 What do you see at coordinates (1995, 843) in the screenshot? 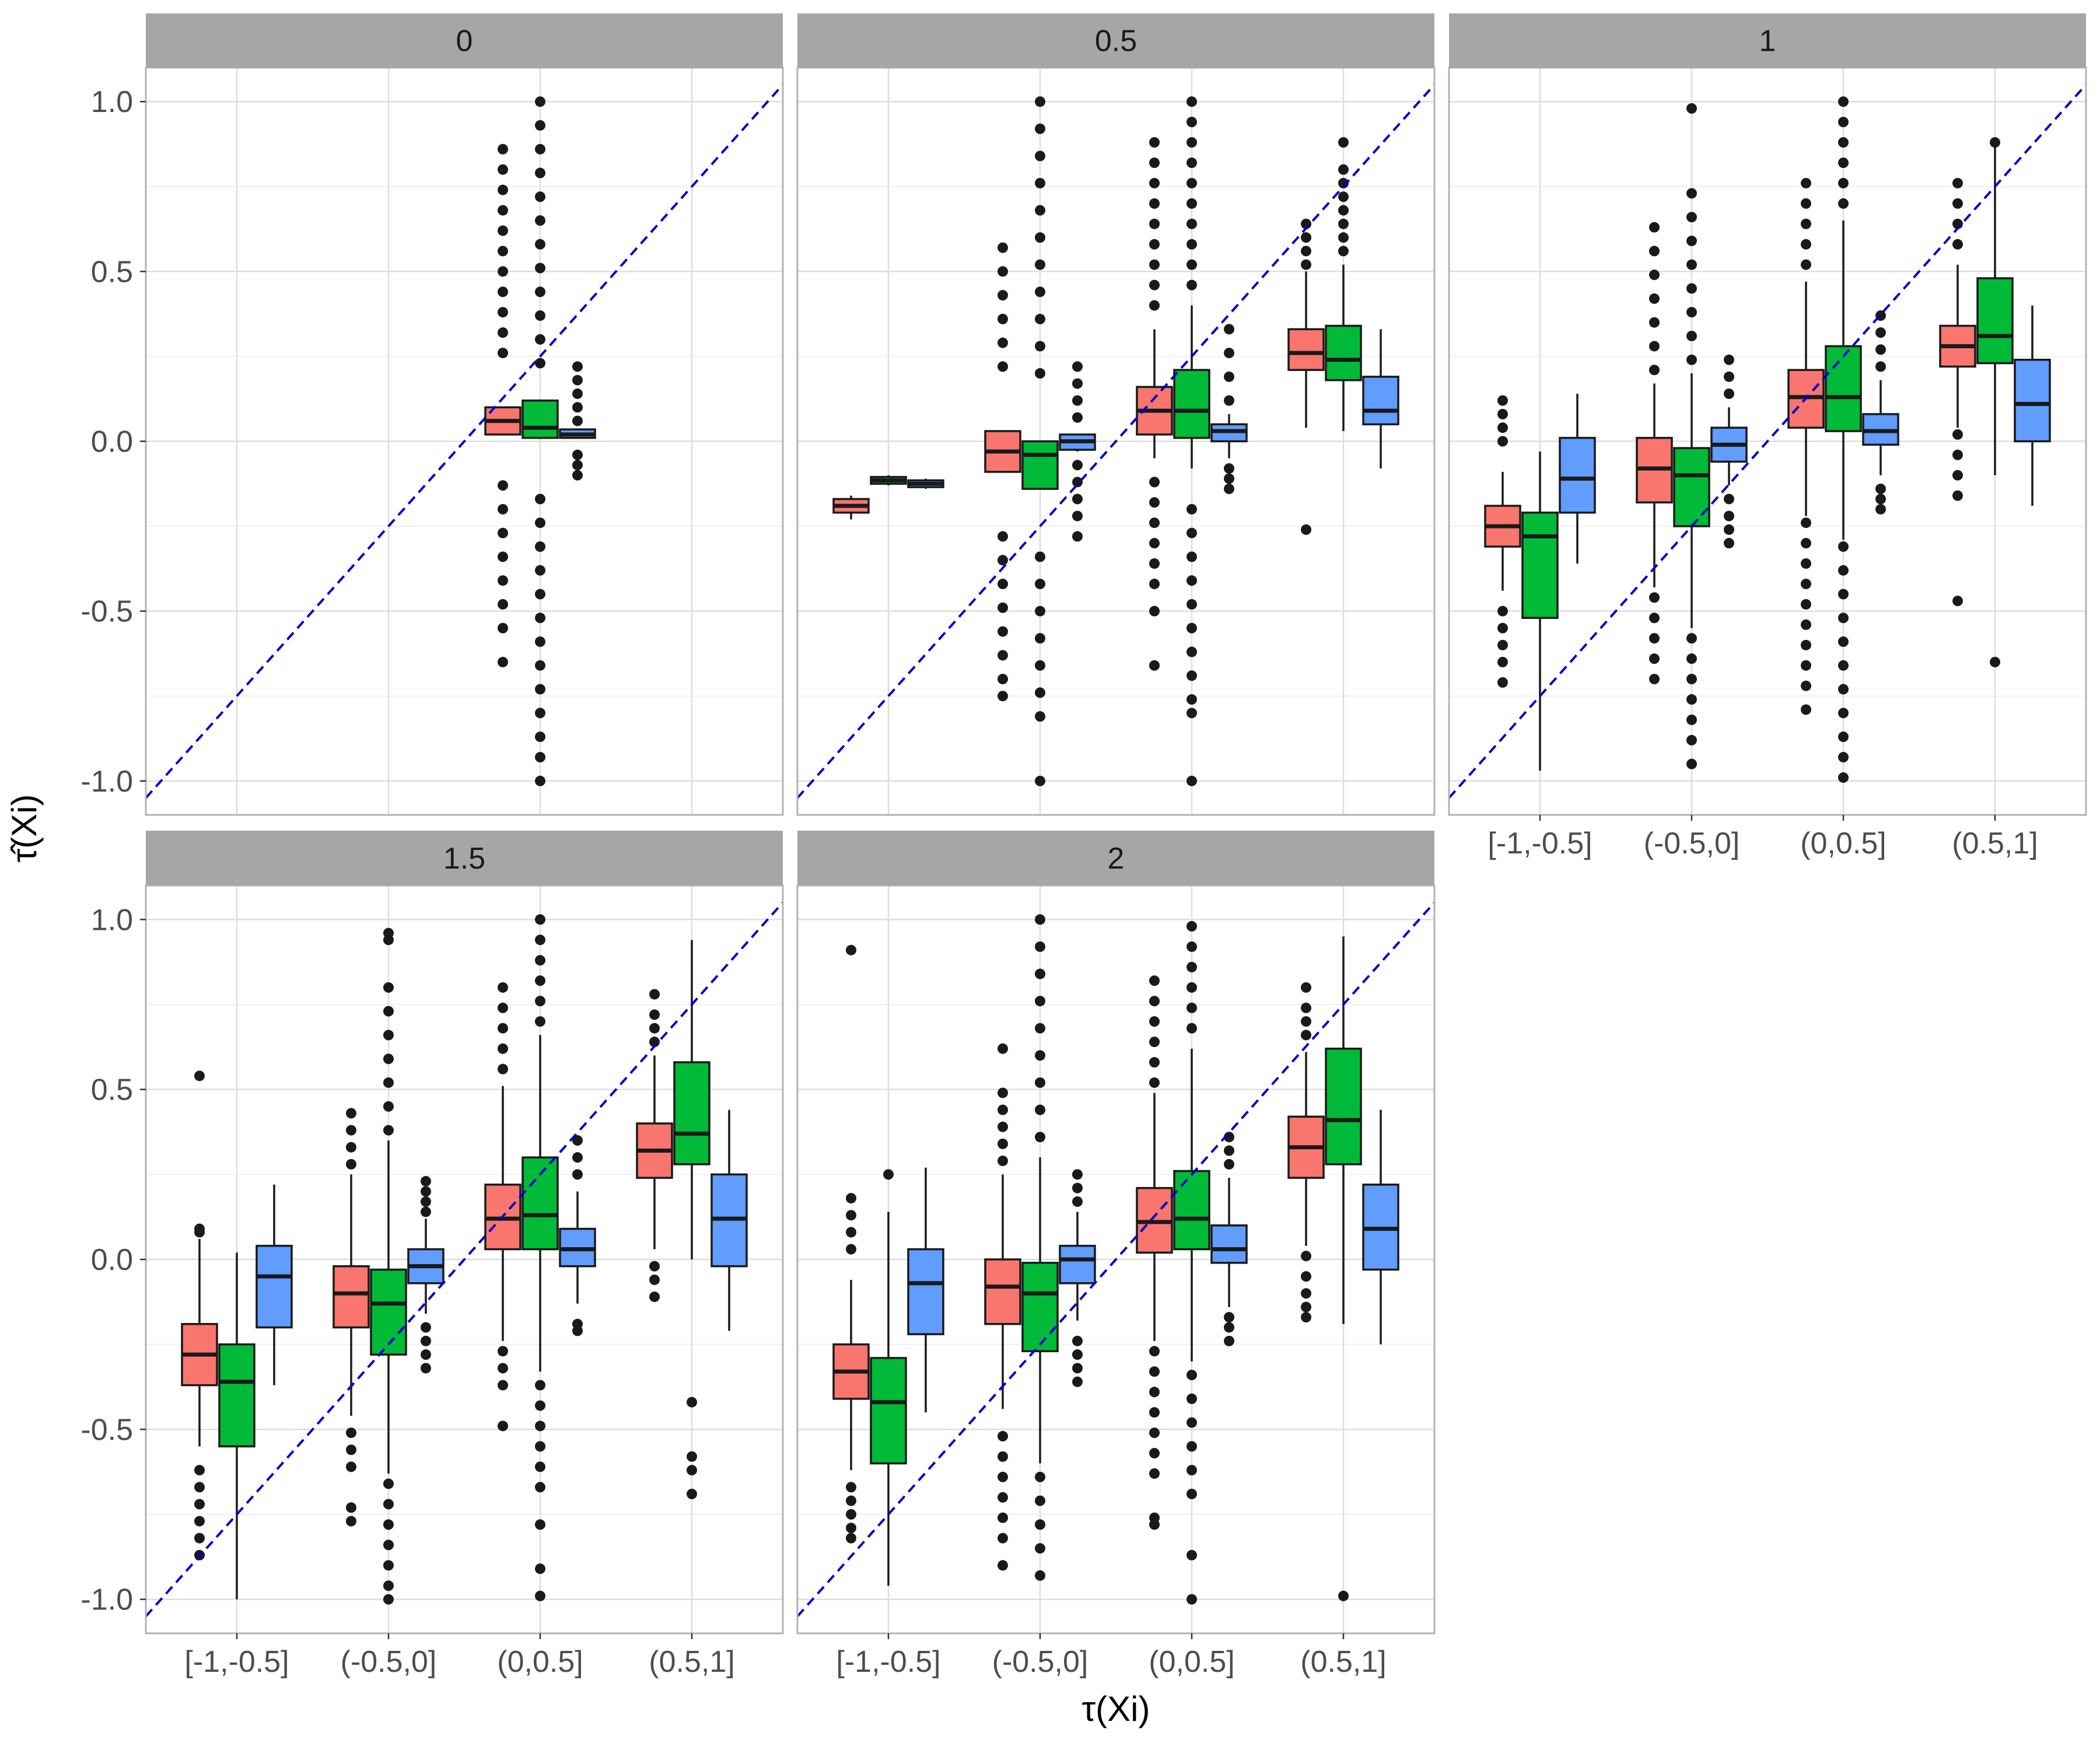
I see `x-tick-label: (0.5,1]` at bounding box center [1995, 843].